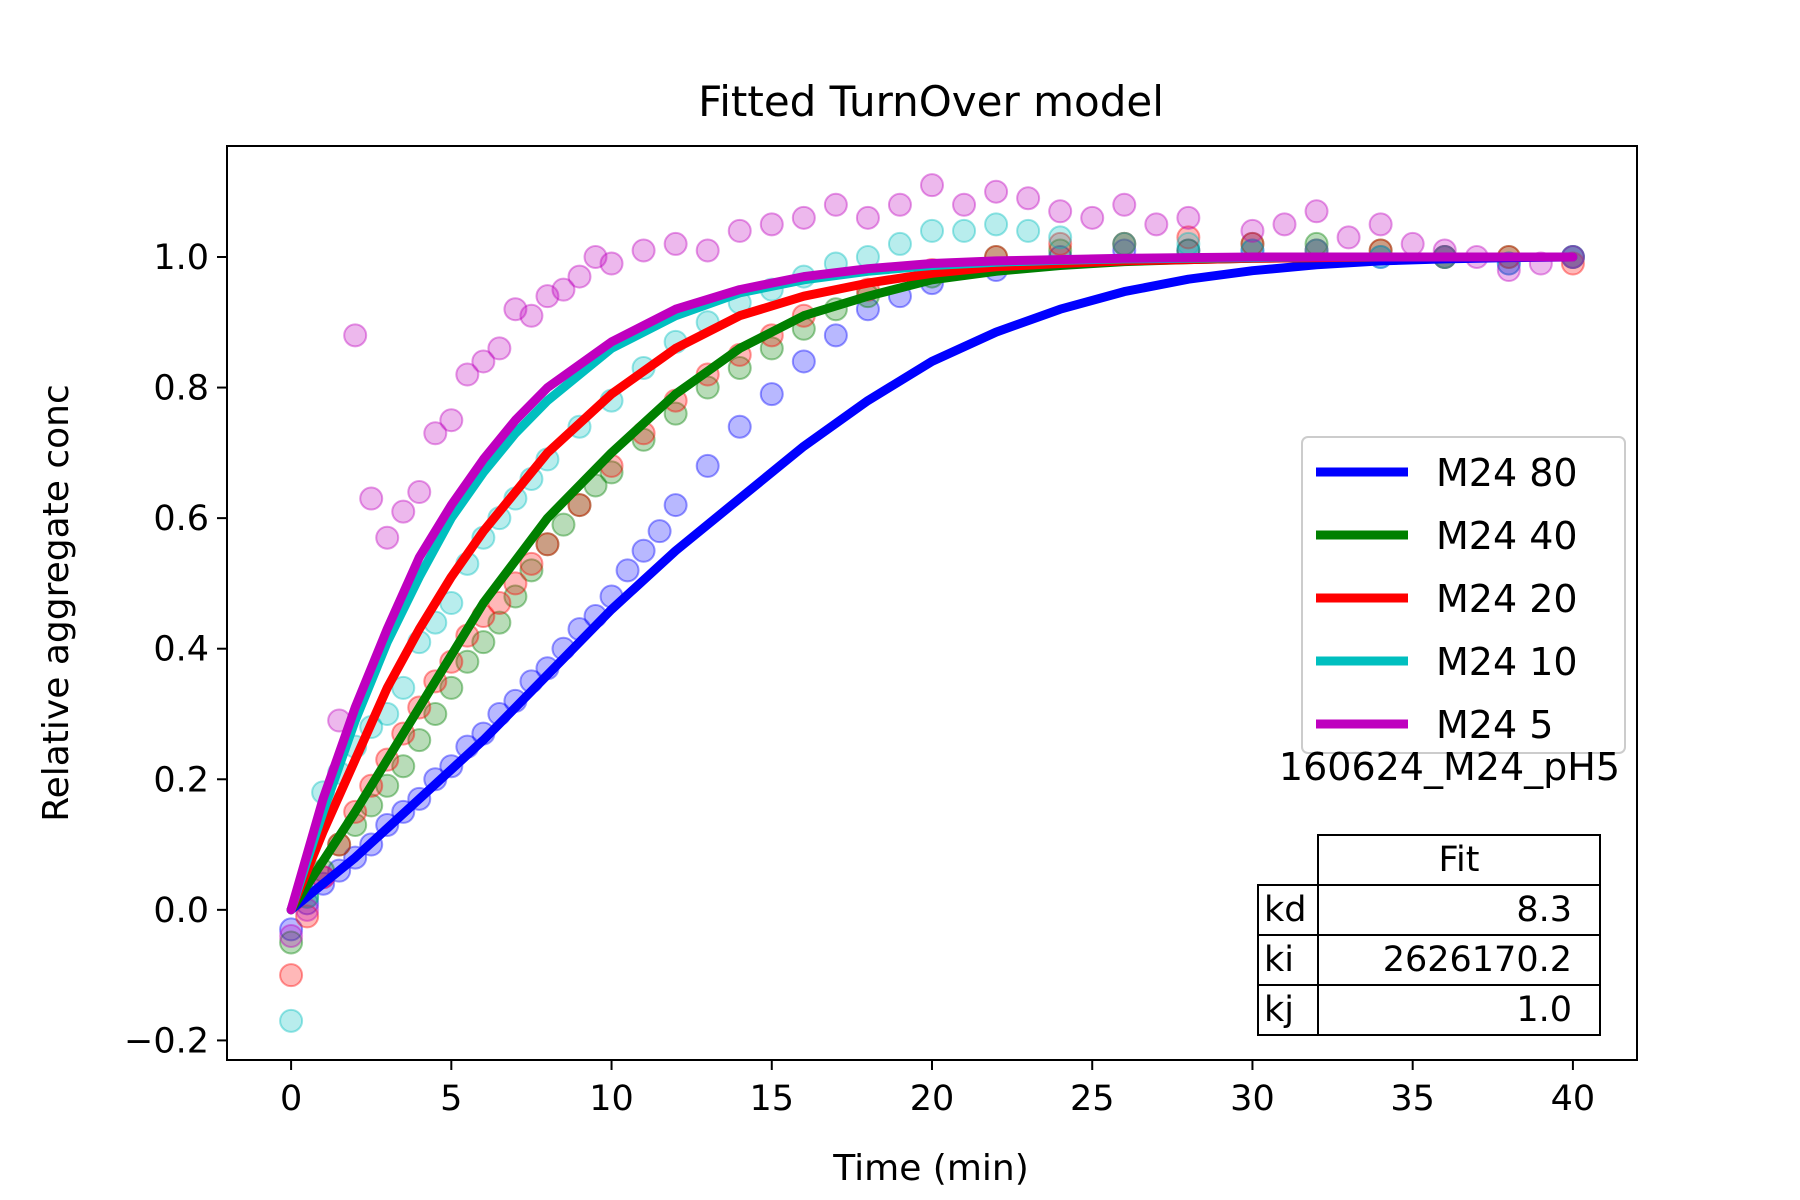 The height and width of the screenshot is (1200, 1800). I want to click on x-ticks: 0 5 10 15 20 25 30 35 40, so click(937, 1089).